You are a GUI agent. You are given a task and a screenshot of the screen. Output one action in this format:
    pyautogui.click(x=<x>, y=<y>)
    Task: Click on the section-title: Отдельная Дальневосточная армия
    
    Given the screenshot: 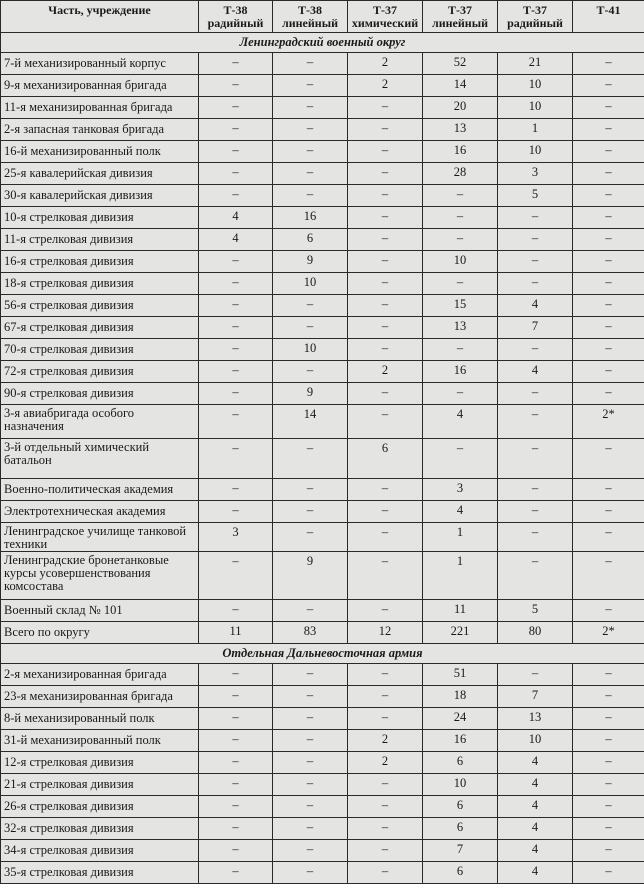 What is the action you would take?
    pyautogui.click(x=322, y=654)
    